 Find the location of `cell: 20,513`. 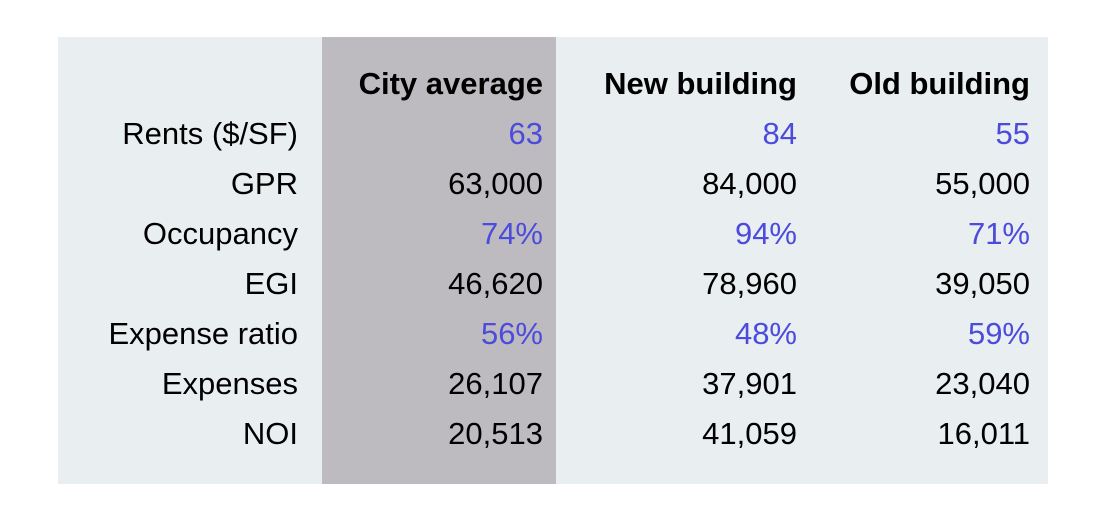

cell: 20,513 is located at coordinates (495, 433).